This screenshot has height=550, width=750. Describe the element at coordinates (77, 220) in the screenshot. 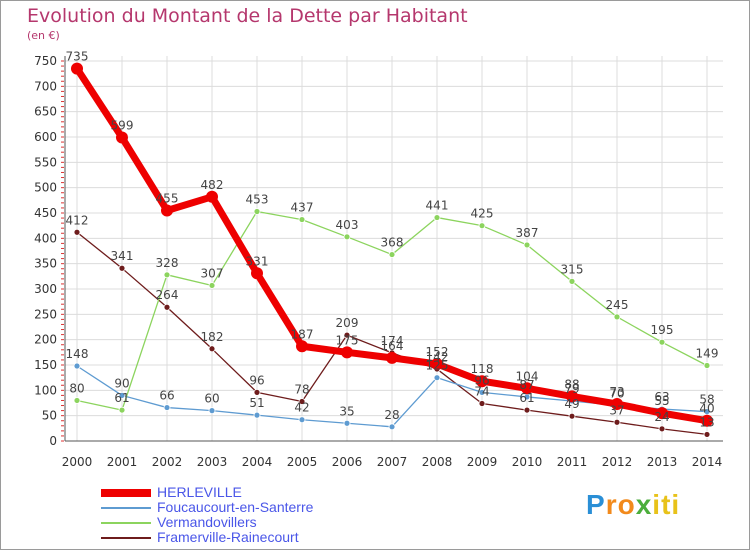

I see `data-label: 412` at that location.